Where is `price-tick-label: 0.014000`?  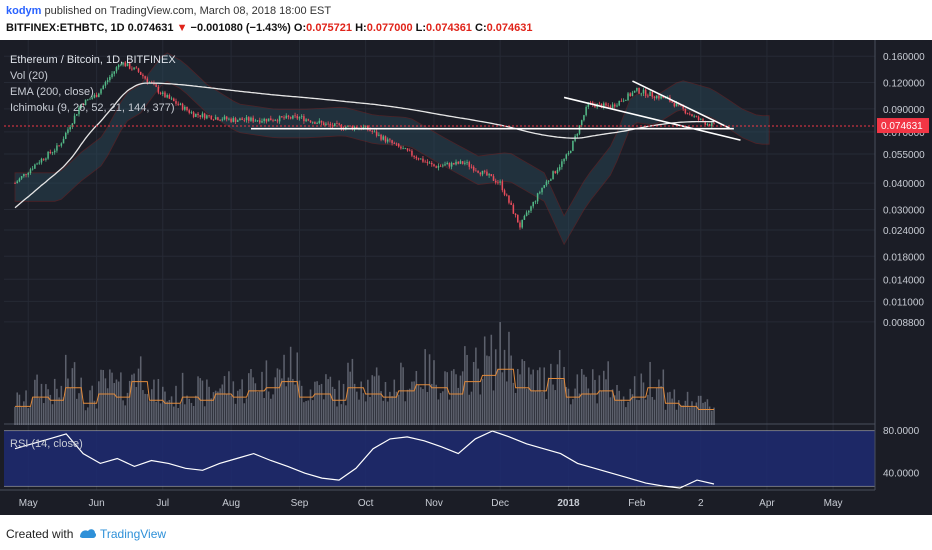
price-tick-label: 0.014000 is located at coordinates (904, 280).